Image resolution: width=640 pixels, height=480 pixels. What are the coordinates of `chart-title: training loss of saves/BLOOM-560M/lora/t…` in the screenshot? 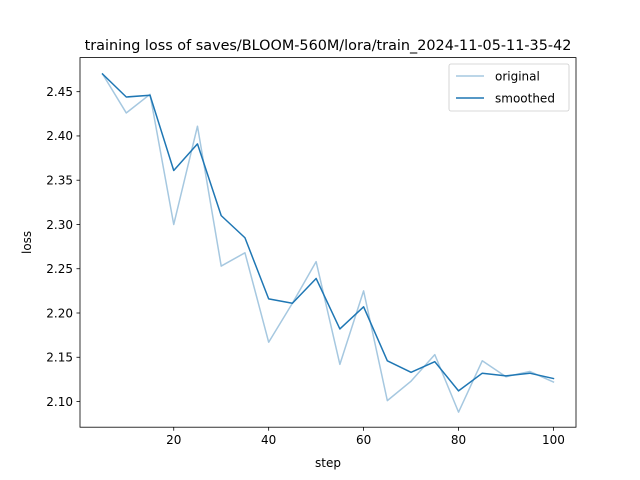 It's located at (328, 46).